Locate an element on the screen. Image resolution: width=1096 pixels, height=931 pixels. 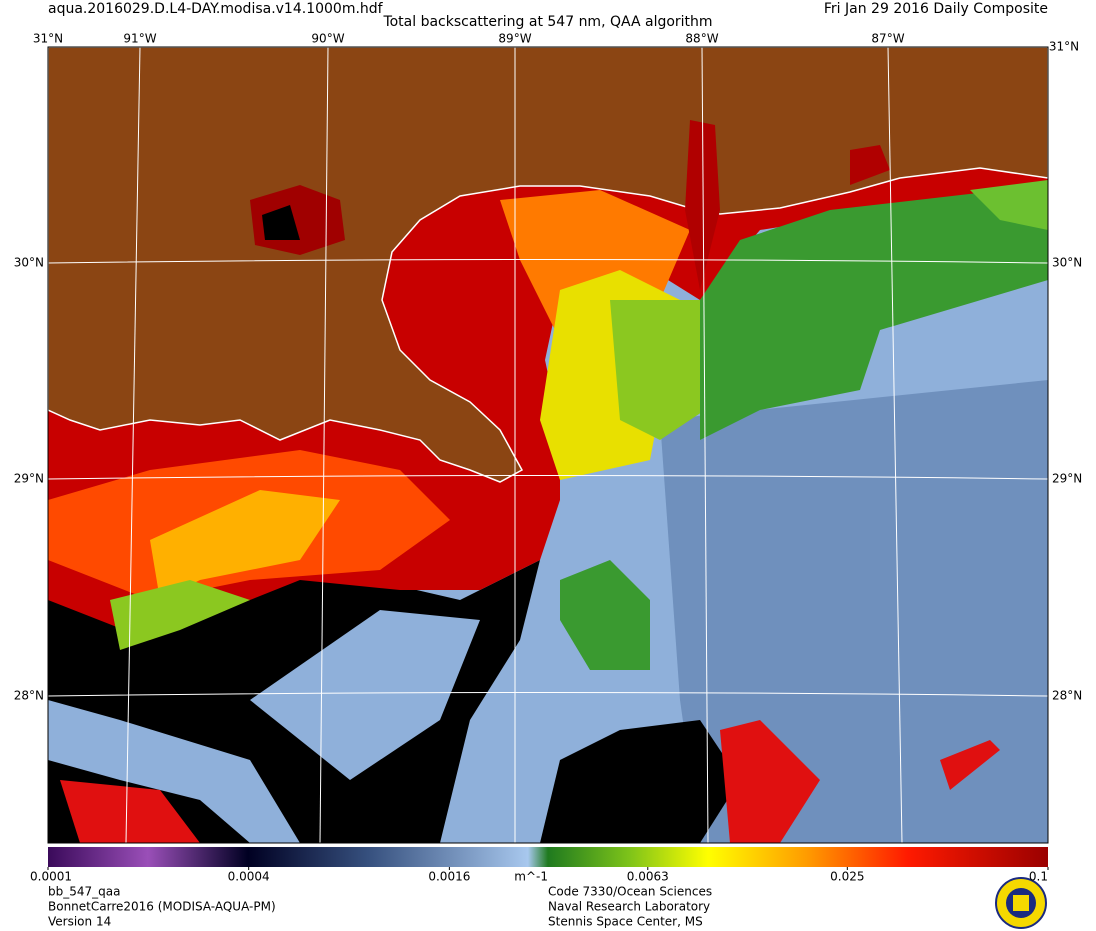
colorbar-tick-label: 0.025 is located at coordinates (847, 877).